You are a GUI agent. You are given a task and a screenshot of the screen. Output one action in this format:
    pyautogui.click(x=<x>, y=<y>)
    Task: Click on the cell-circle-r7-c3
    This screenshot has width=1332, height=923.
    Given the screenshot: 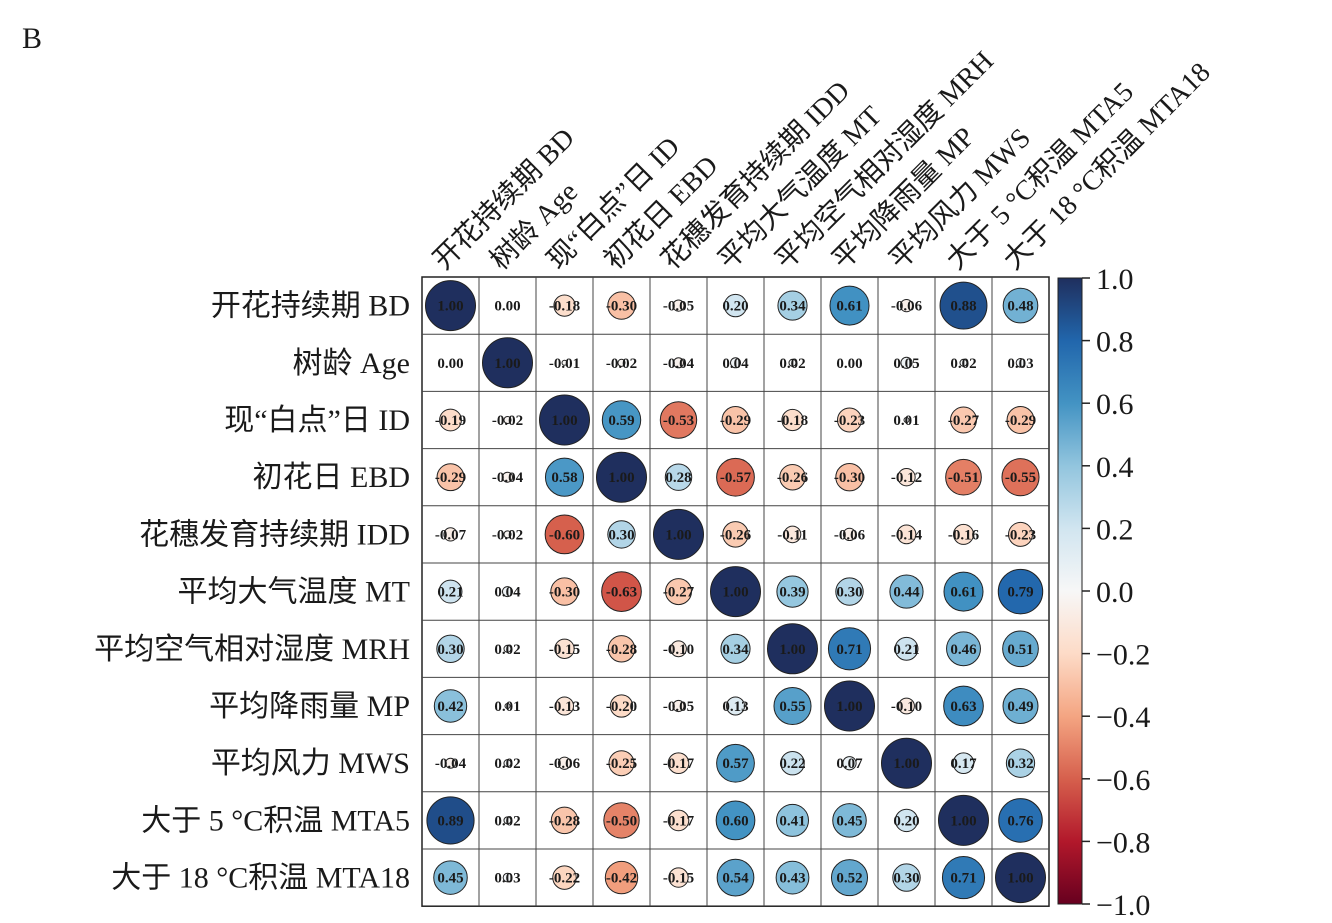 What is the action you would take?
    pyautogui.click(x=621, y=706)
    